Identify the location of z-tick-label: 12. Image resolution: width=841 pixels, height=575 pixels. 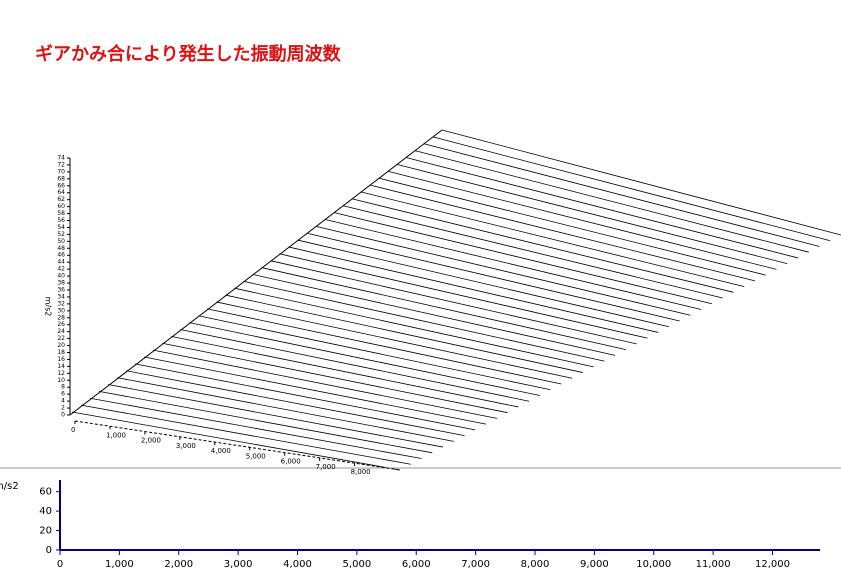
(61, 373).